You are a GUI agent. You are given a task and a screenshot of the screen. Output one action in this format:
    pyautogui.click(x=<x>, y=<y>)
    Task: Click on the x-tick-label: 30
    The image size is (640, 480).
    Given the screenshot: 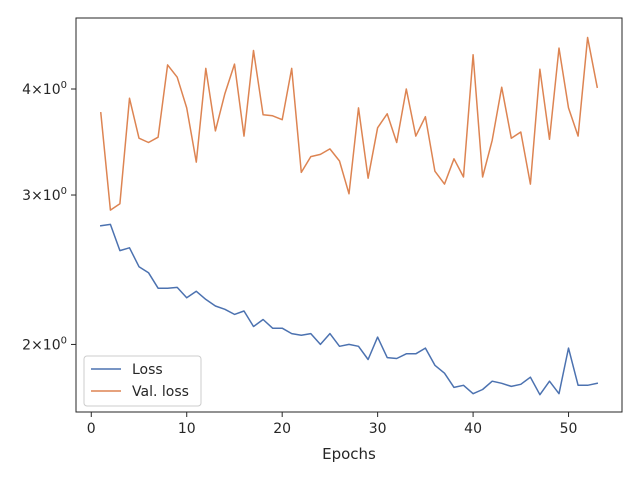 What is the action you would take?
    pyautogui.click(x=378, y=429)
    